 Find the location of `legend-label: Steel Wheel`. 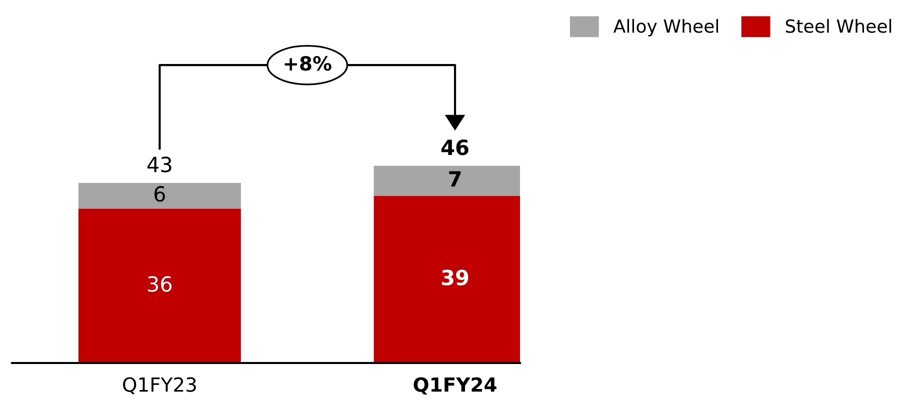

legend-label: Steel Wheel is located at coordinates (839, 25).